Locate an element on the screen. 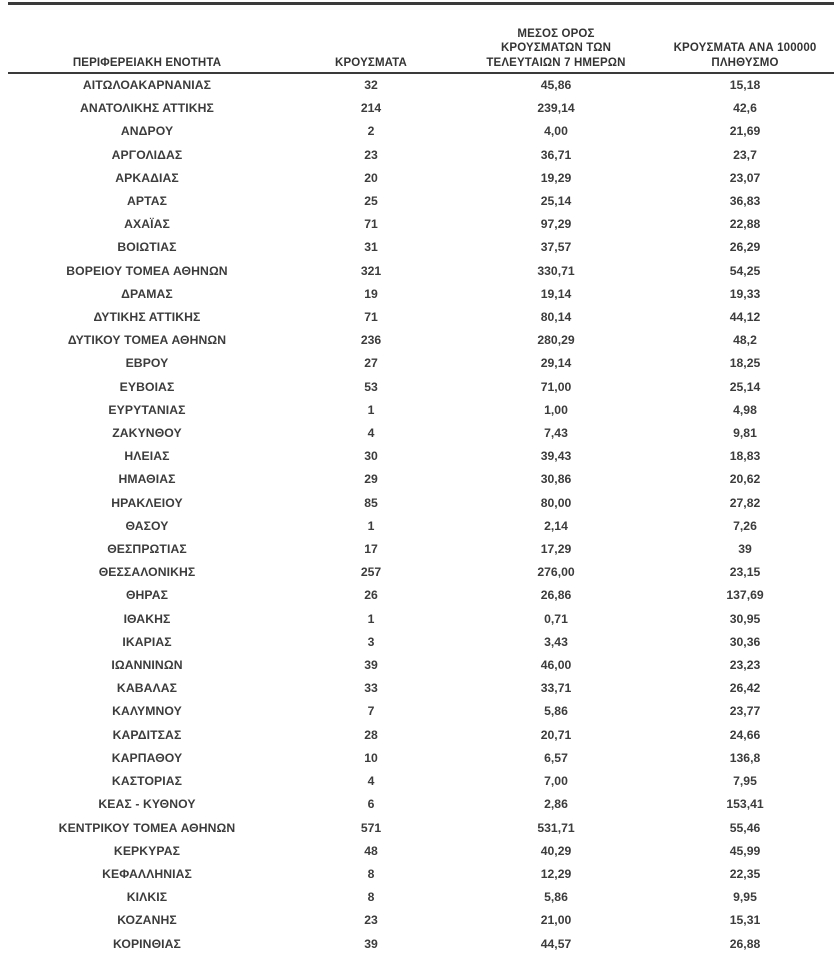  cell-per100k: 18,25 is located at coordinates (745, 363).